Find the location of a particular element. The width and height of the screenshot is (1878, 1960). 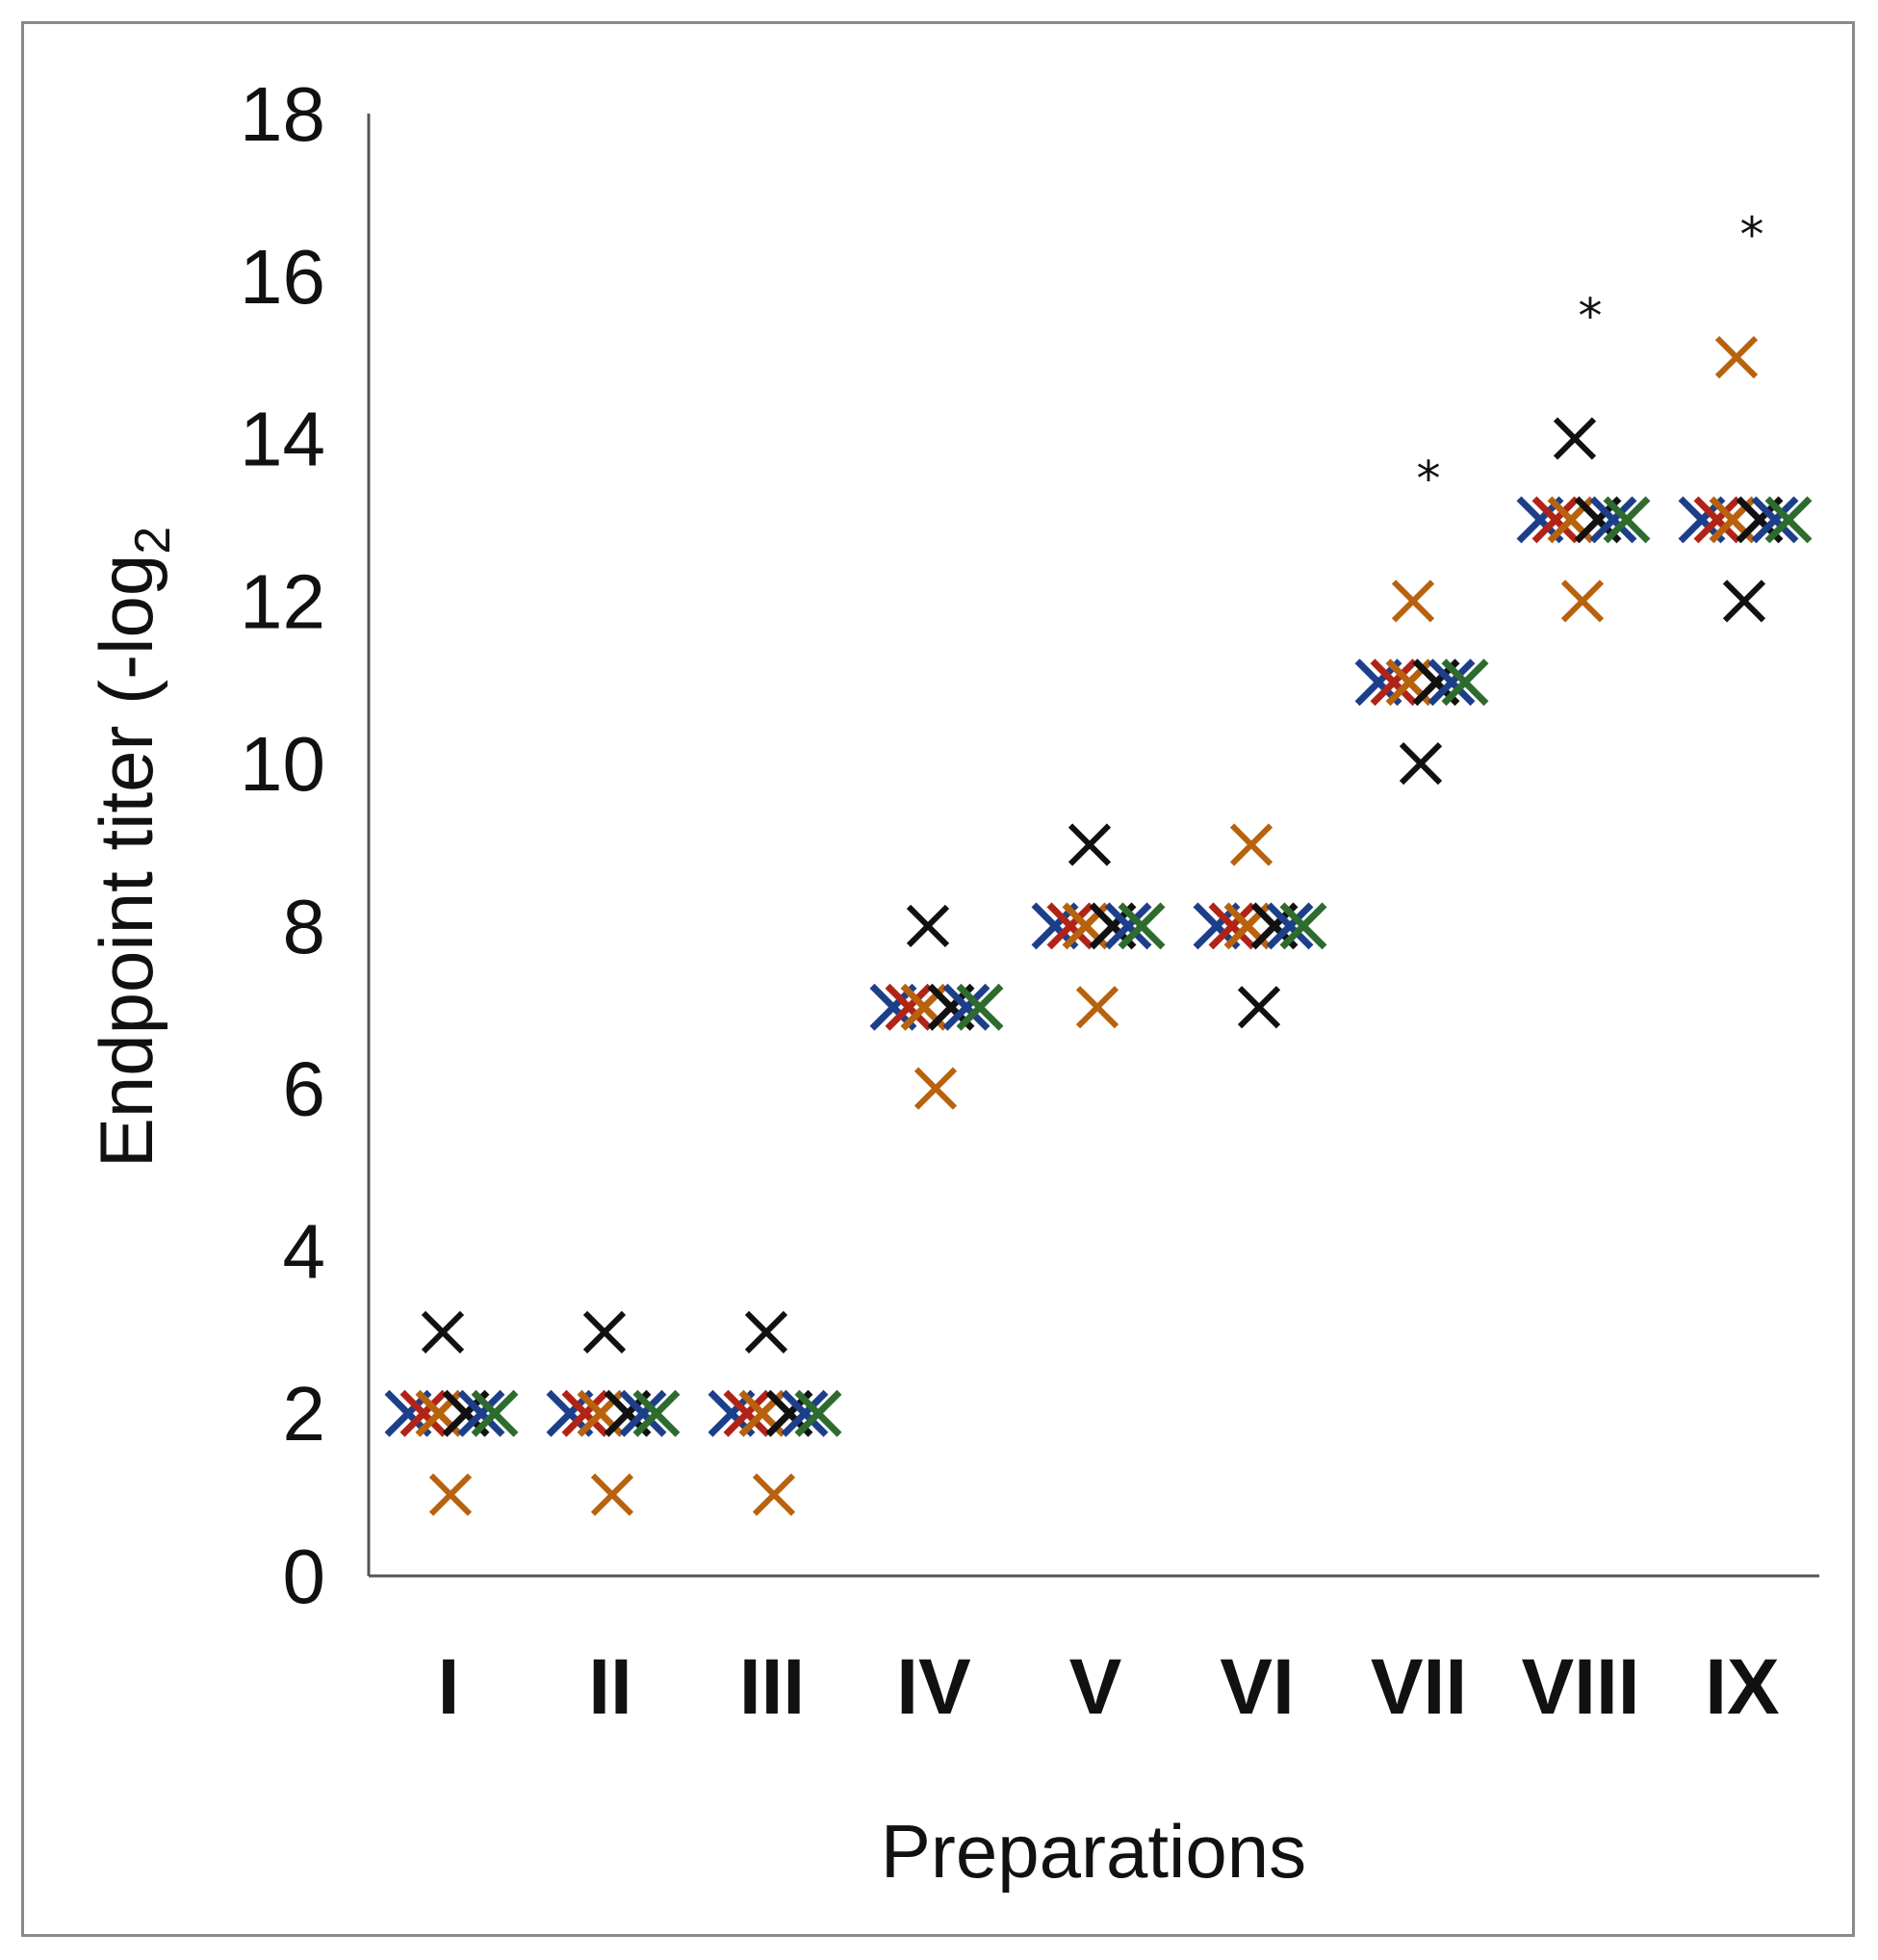

x-tick-label: I is located at coordinates (449, 1687).